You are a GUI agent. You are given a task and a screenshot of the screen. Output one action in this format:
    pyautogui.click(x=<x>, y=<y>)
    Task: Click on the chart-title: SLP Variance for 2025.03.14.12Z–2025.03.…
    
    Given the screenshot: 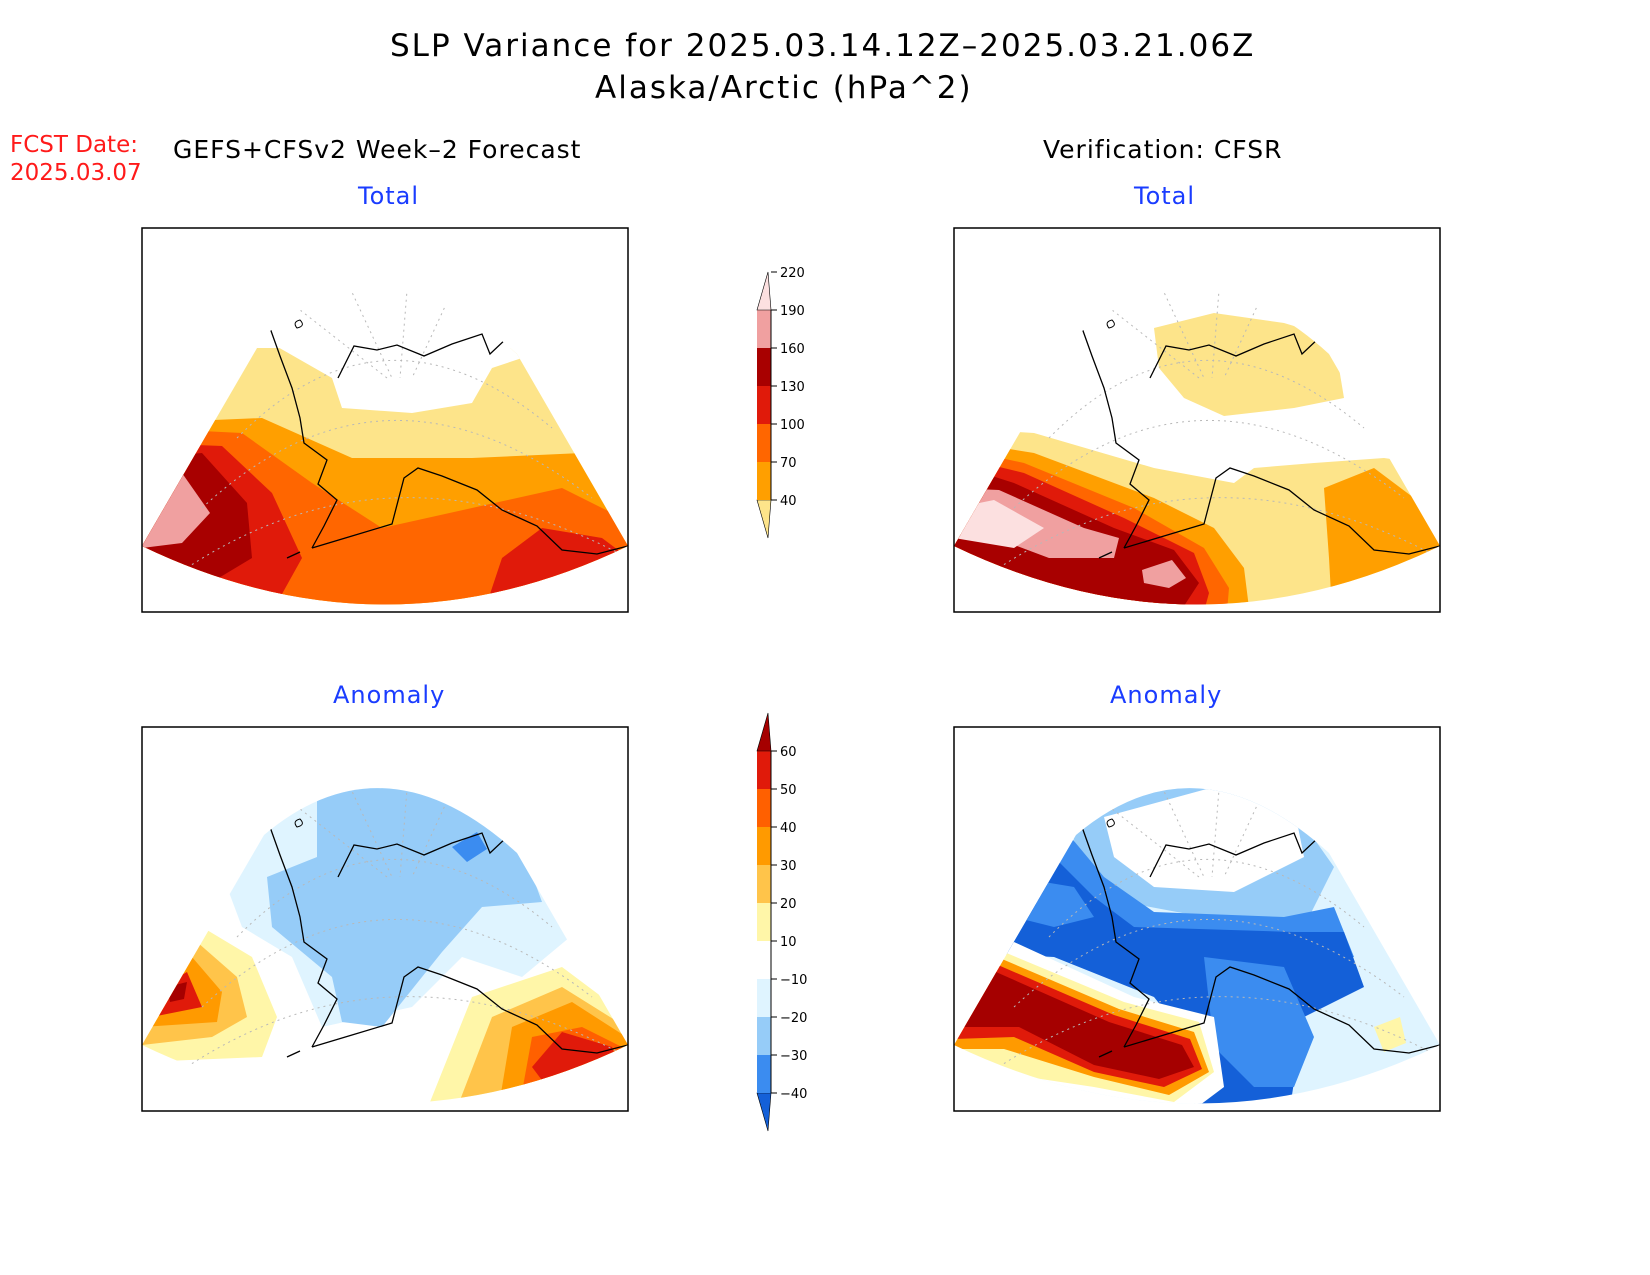 What is the action you would take?
    pyautogui.click(x=823, y=46)
    